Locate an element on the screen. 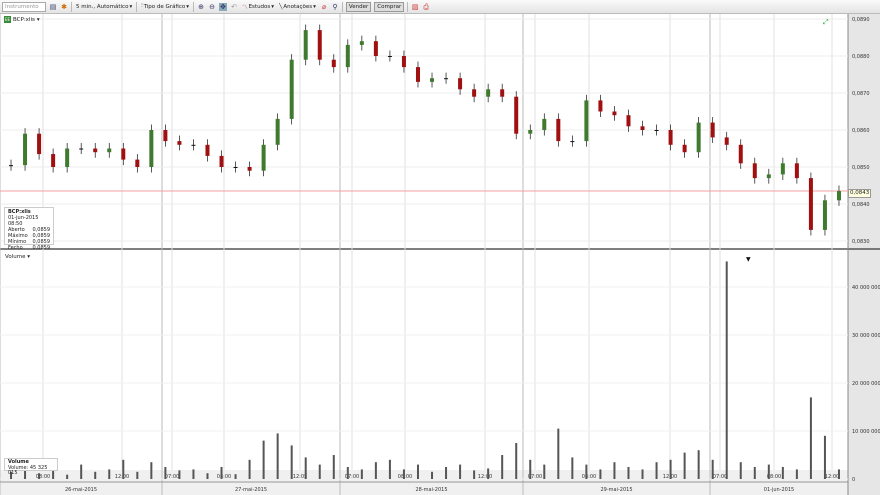  current-price-tag: 0,0843 is located at coordinates (860, 193).